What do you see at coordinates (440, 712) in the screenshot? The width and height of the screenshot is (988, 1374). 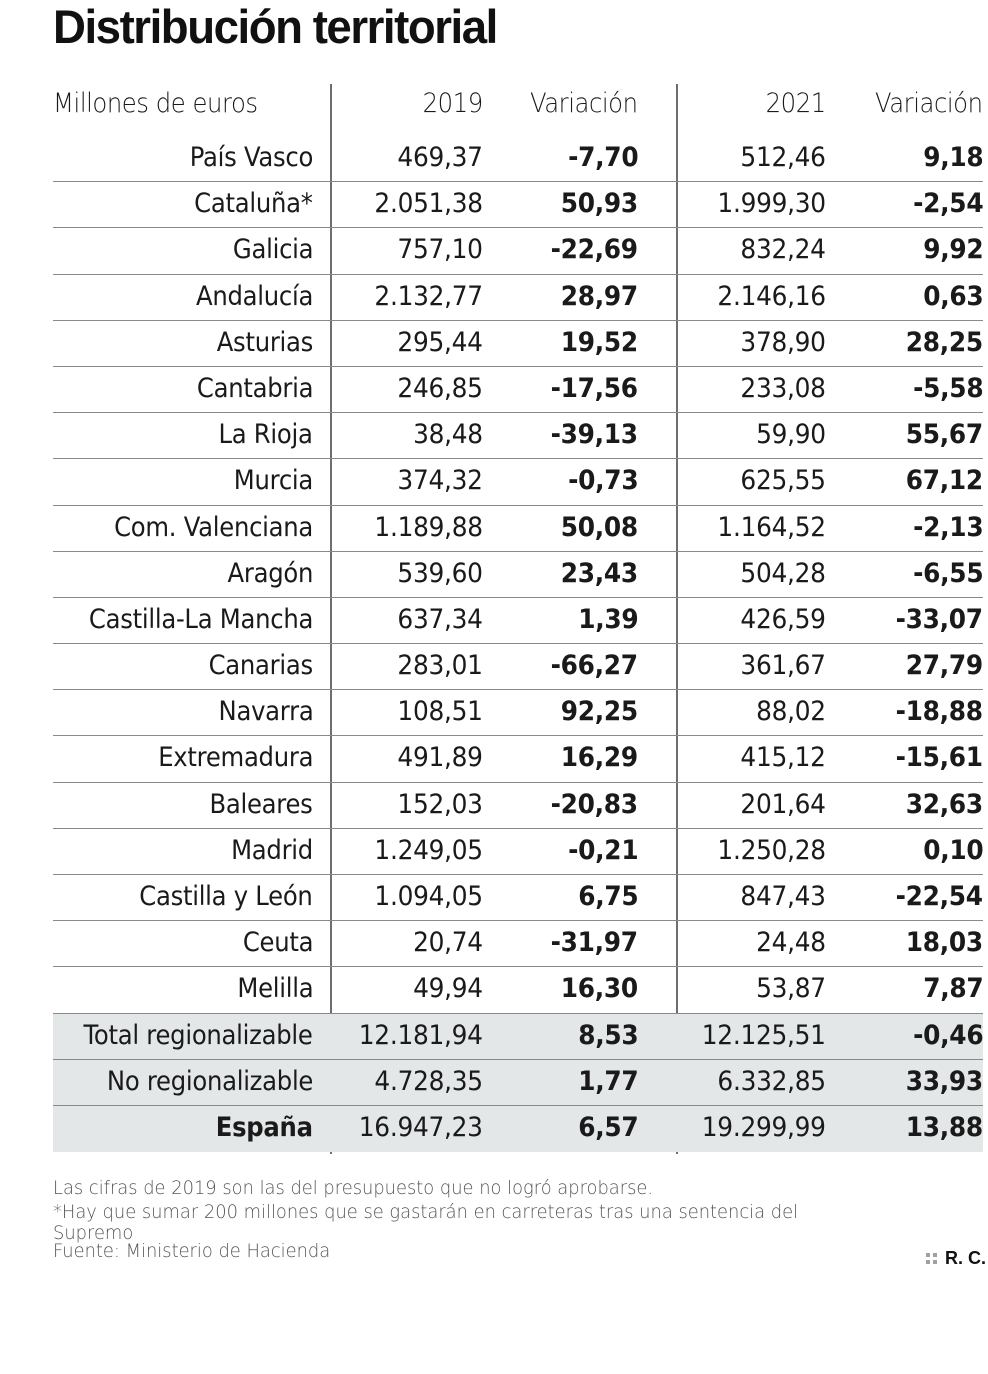 I see `value-2019: 108,51` at bounding box center [440, 712].